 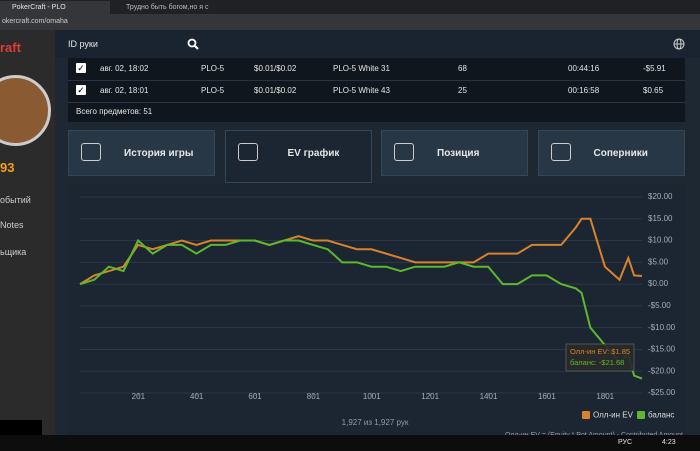 What do you see at coordinates (430, 396) in the screenshot?
I see `x-tick-label: 1201` at bounding box center [430, 396].